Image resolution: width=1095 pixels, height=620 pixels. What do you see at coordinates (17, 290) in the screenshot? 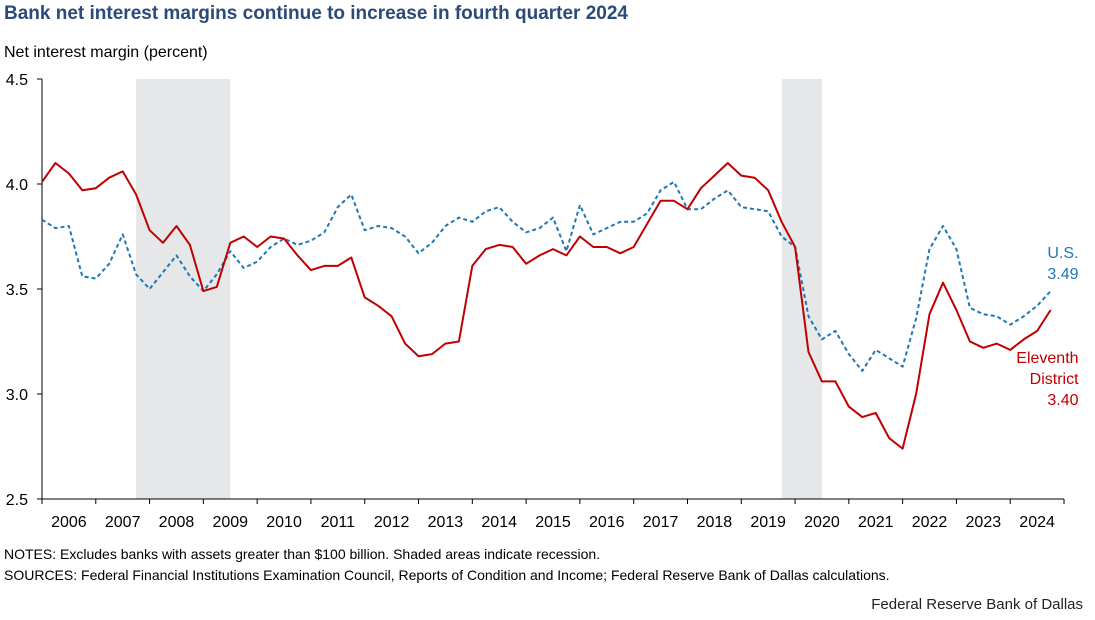
I see `y-tick-label: 3.5` at bounding box center [17, 290].